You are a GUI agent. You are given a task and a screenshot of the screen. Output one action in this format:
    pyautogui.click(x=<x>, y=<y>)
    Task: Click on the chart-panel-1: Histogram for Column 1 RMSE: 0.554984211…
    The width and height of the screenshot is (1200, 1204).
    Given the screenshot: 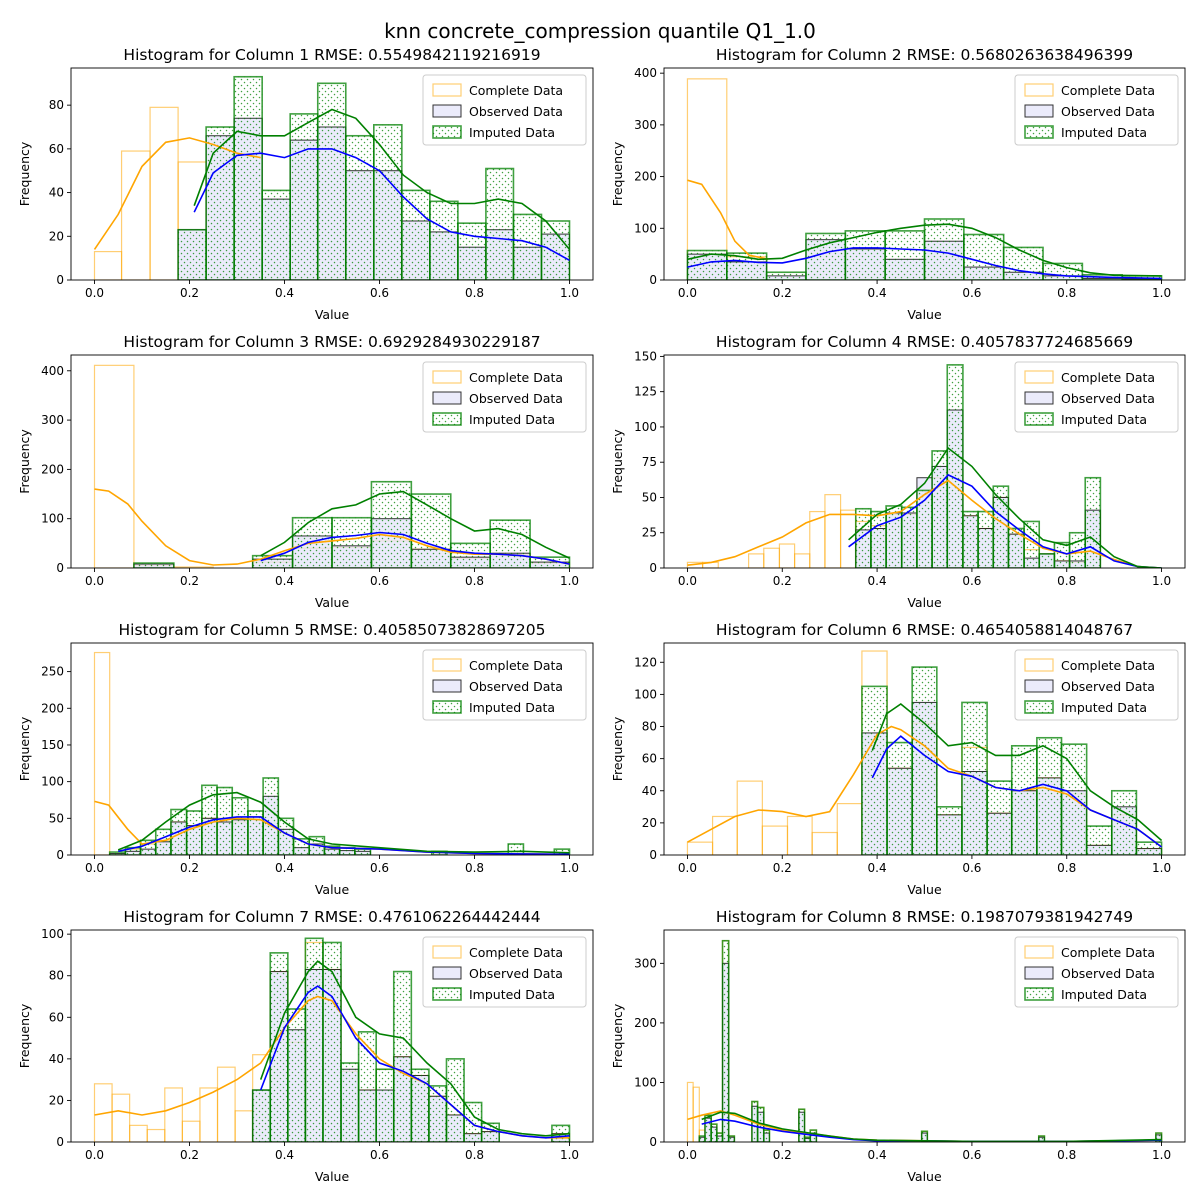 What is the action you would take?
    pyautogui.click(x=305, y=184)
    